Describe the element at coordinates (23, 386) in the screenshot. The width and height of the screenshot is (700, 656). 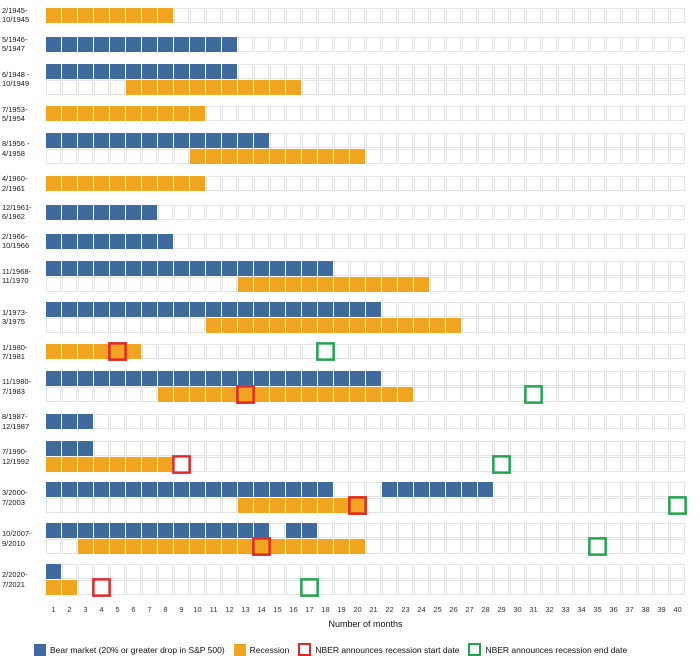
I see `period-label: 11/1980- 7/1983` at that location.